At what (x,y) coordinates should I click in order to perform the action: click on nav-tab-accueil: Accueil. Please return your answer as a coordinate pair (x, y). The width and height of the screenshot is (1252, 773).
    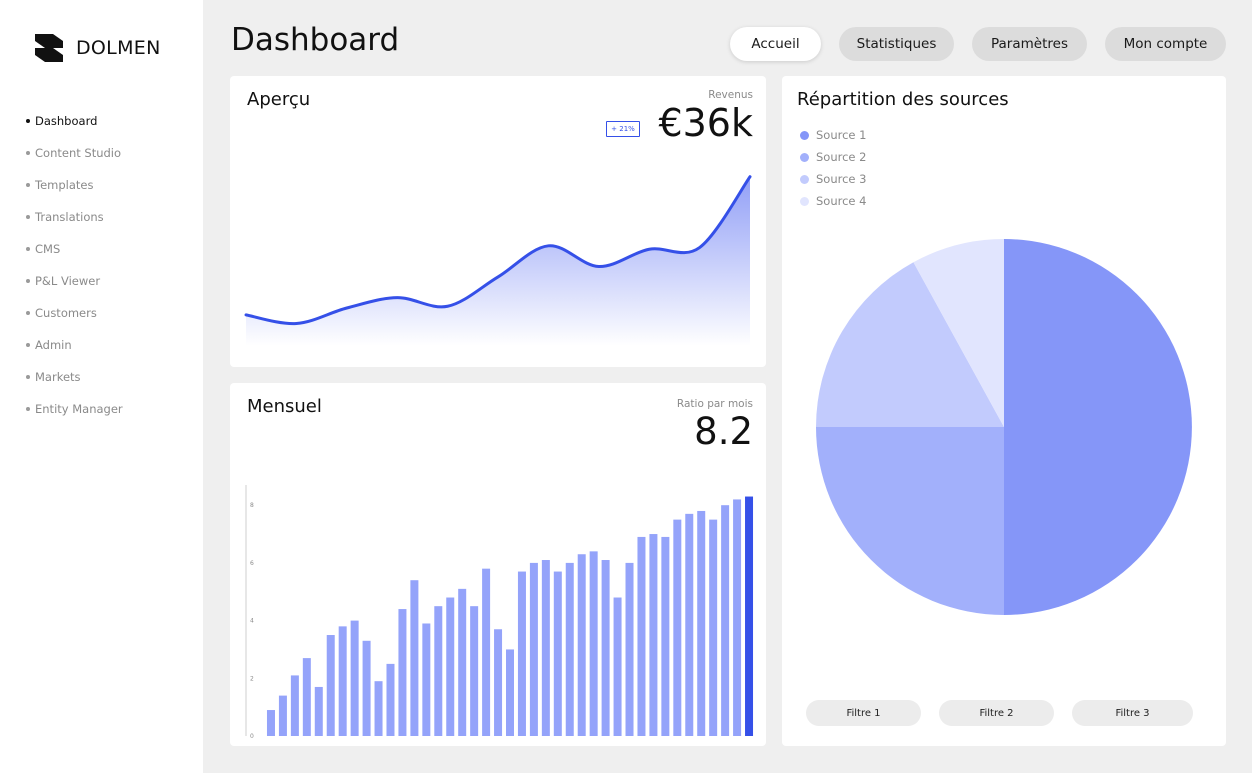
    Looking at the image, I should click on (775, 44).